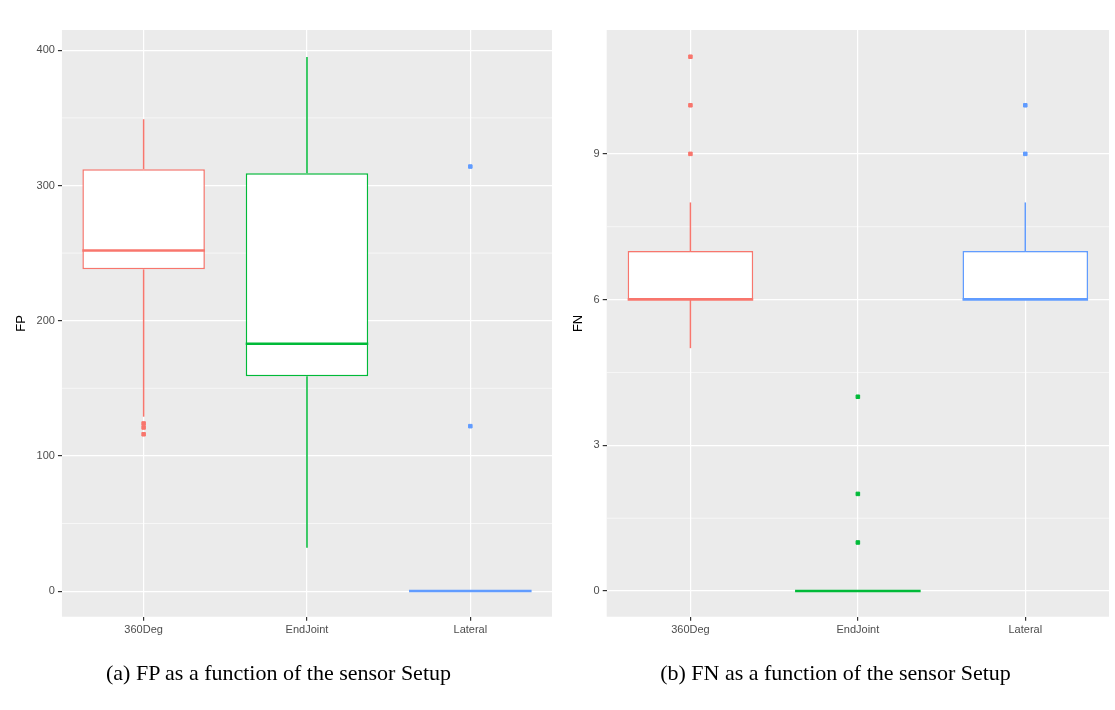  What do you see at coordinates (596, 444) in the screenshot?
I see `y-tick-label: 3` at bounding box center [596, 444].